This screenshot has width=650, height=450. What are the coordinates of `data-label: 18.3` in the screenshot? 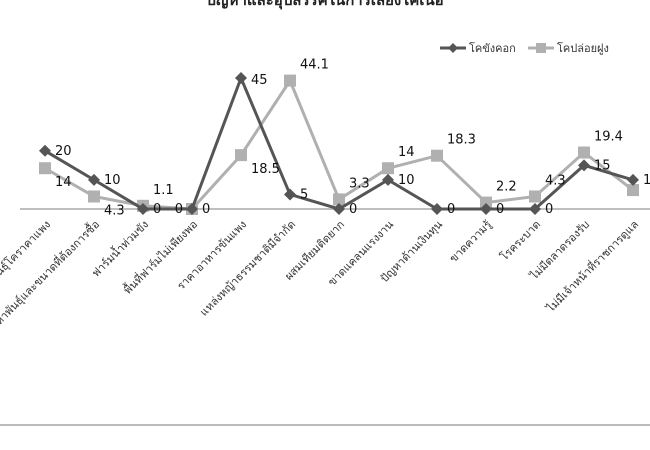 It's located at (461, 140).